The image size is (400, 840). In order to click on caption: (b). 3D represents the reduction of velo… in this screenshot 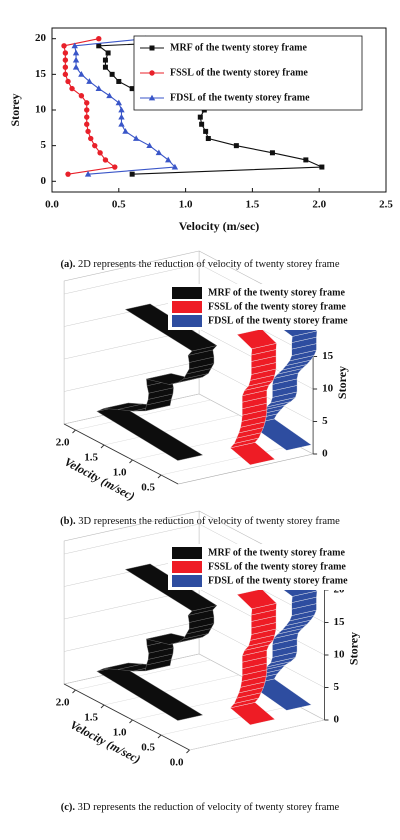, I will do `click(200, 521)`.